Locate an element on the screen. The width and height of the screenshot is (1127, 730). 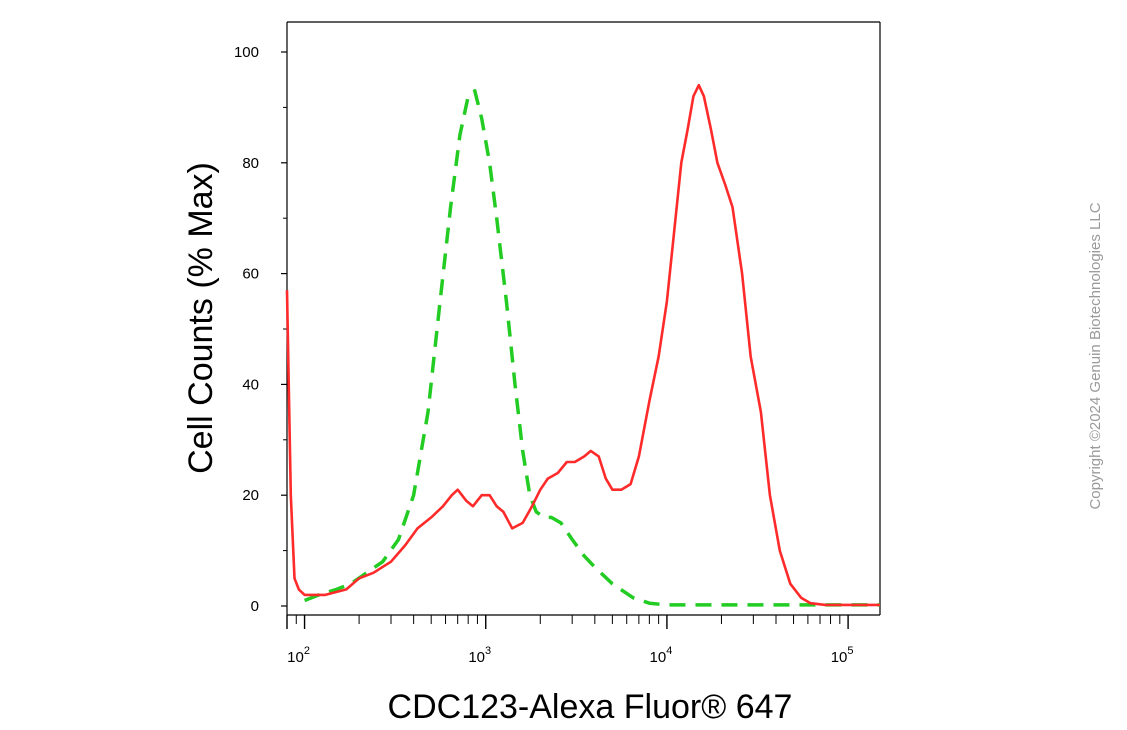
y-tick-label: 80 is located at coordinates (250, 163).